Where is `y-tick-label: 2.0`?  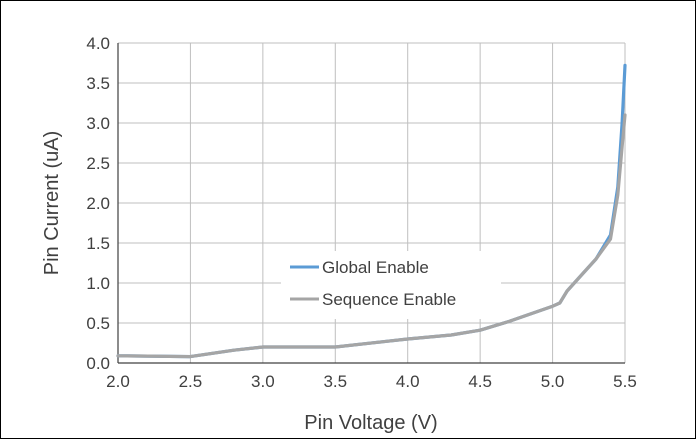 y-tick-label: 2.0 is located at coordinates (98, 203).